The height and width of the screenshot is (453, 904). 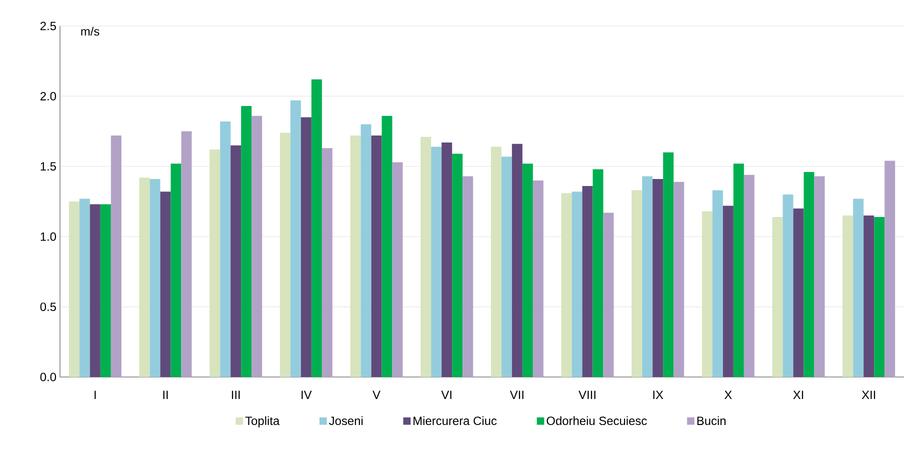 What do you see at coordinates (262, 422) in the screenshot?
I see `legend-label: Toplita` at bounding box center [262, 422].